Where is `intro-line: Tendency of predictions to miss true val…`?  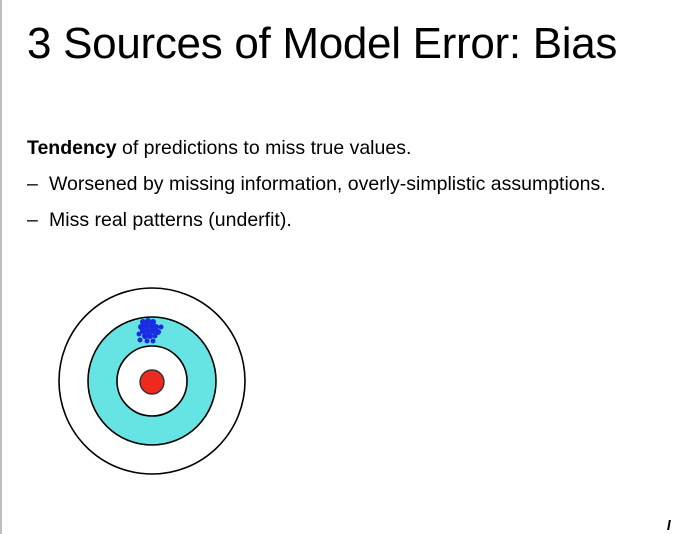
intro-line: Tendency of predictions to miss true val… is located at coordinates (347, 154).